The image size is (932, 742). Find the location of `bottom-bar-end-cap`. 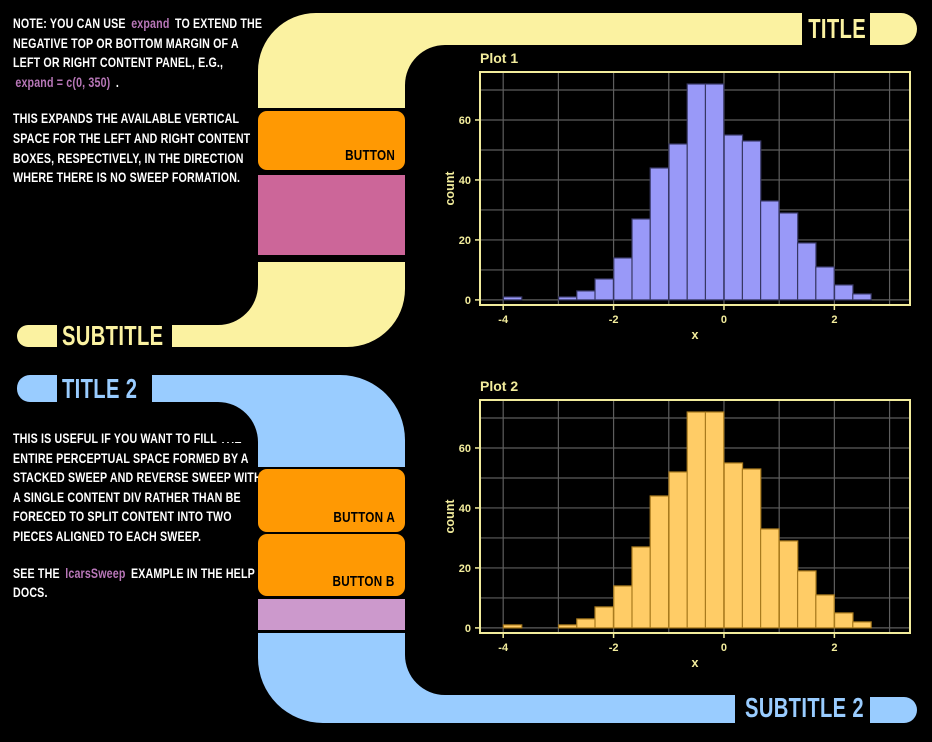

bottom-bar-end-cap is located at coordinates (893, 710).